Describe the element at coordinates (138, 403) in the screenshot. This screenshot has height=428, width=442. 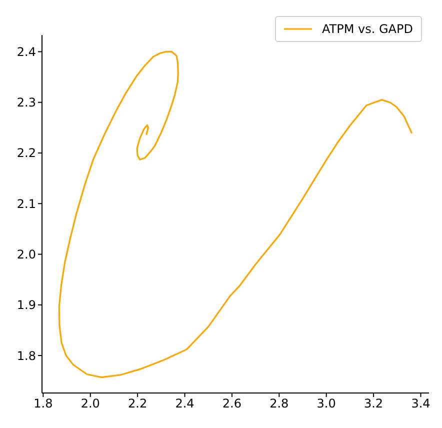
I see `x-tick-label: 2.2` at that location.